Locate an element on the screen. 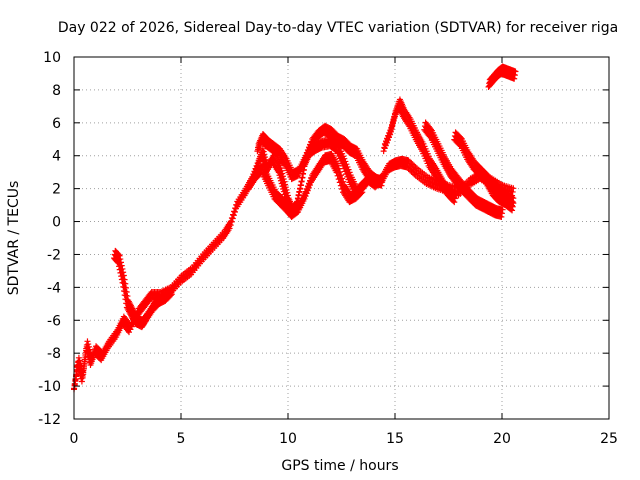  series-upper-wave is located at coordinates (320, 155).